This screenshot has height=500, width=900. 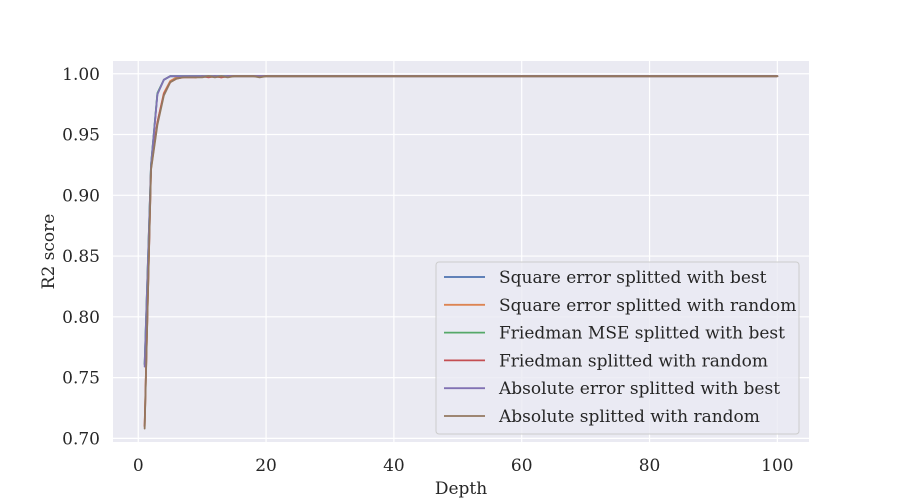 I want to click on x-tick-label: 20, so click(x=266, y=466).